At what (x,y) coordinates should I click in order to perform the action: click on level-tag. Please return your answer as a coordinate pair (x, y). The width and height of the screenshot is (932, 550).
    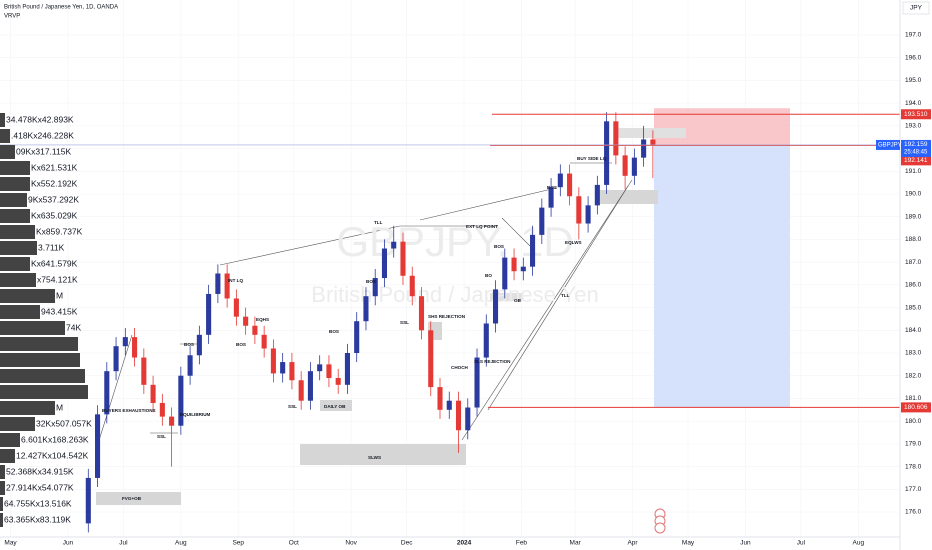
    Looking at the image, I should click on (916, 407).